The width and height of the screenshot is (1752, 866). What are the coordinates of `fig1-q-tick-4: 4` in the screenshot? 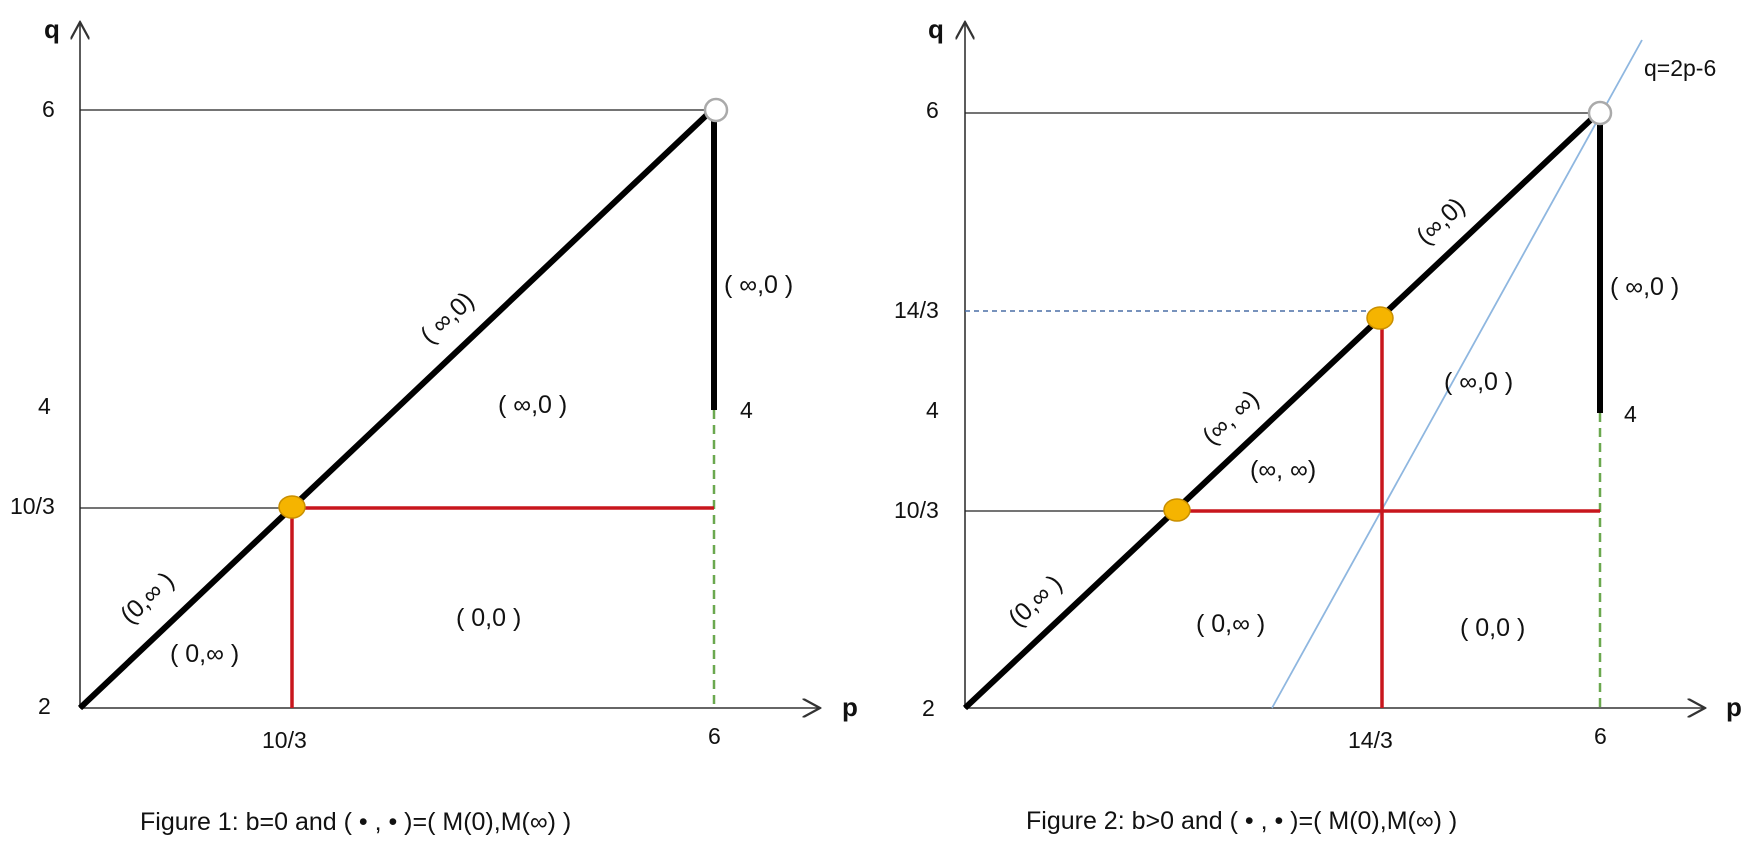 It's located at (44, 406).